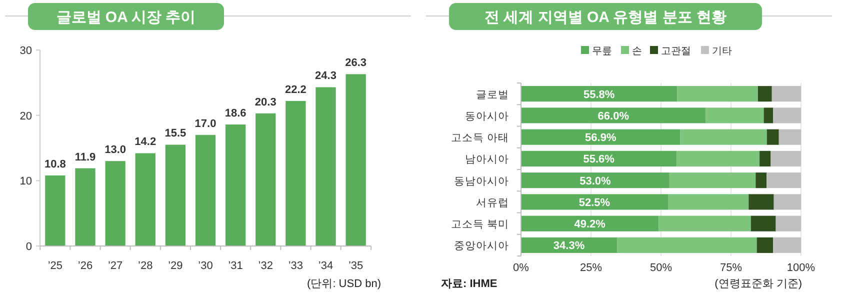 This screenshot has height=295, width=842. What do you see at coordinates (26, 51) in the screenshot?
I see `y-tick-label: 30` at bounding box center [26, 51].